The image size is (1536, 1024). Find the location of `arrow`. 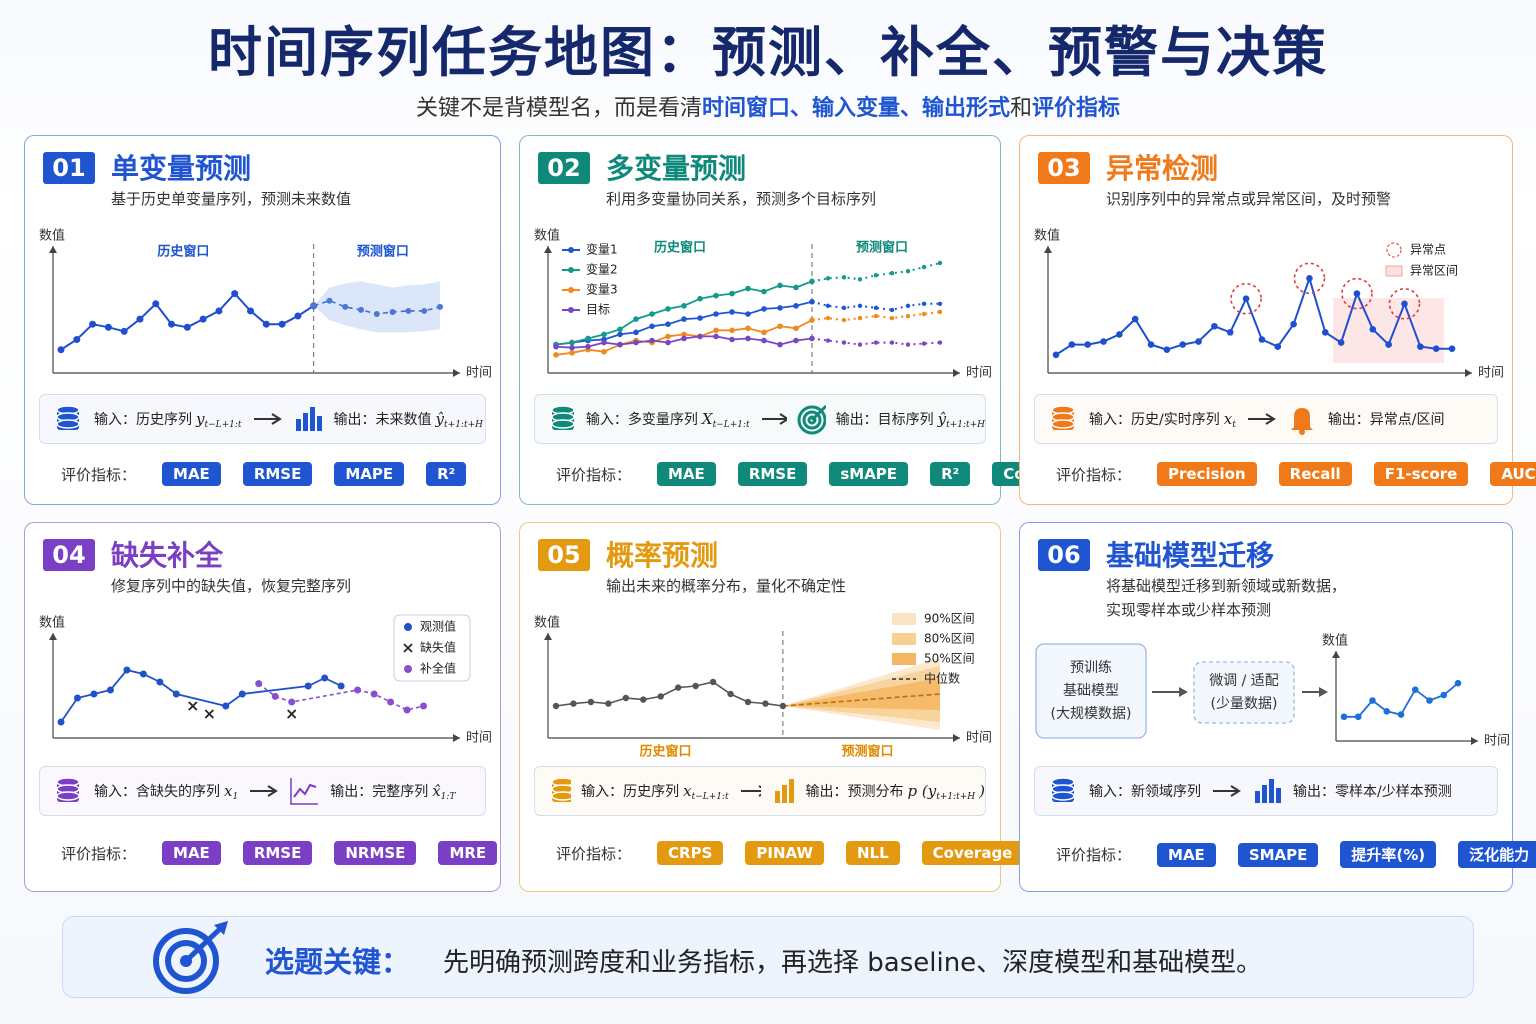

arrow is located at coordinates (1227, 791).